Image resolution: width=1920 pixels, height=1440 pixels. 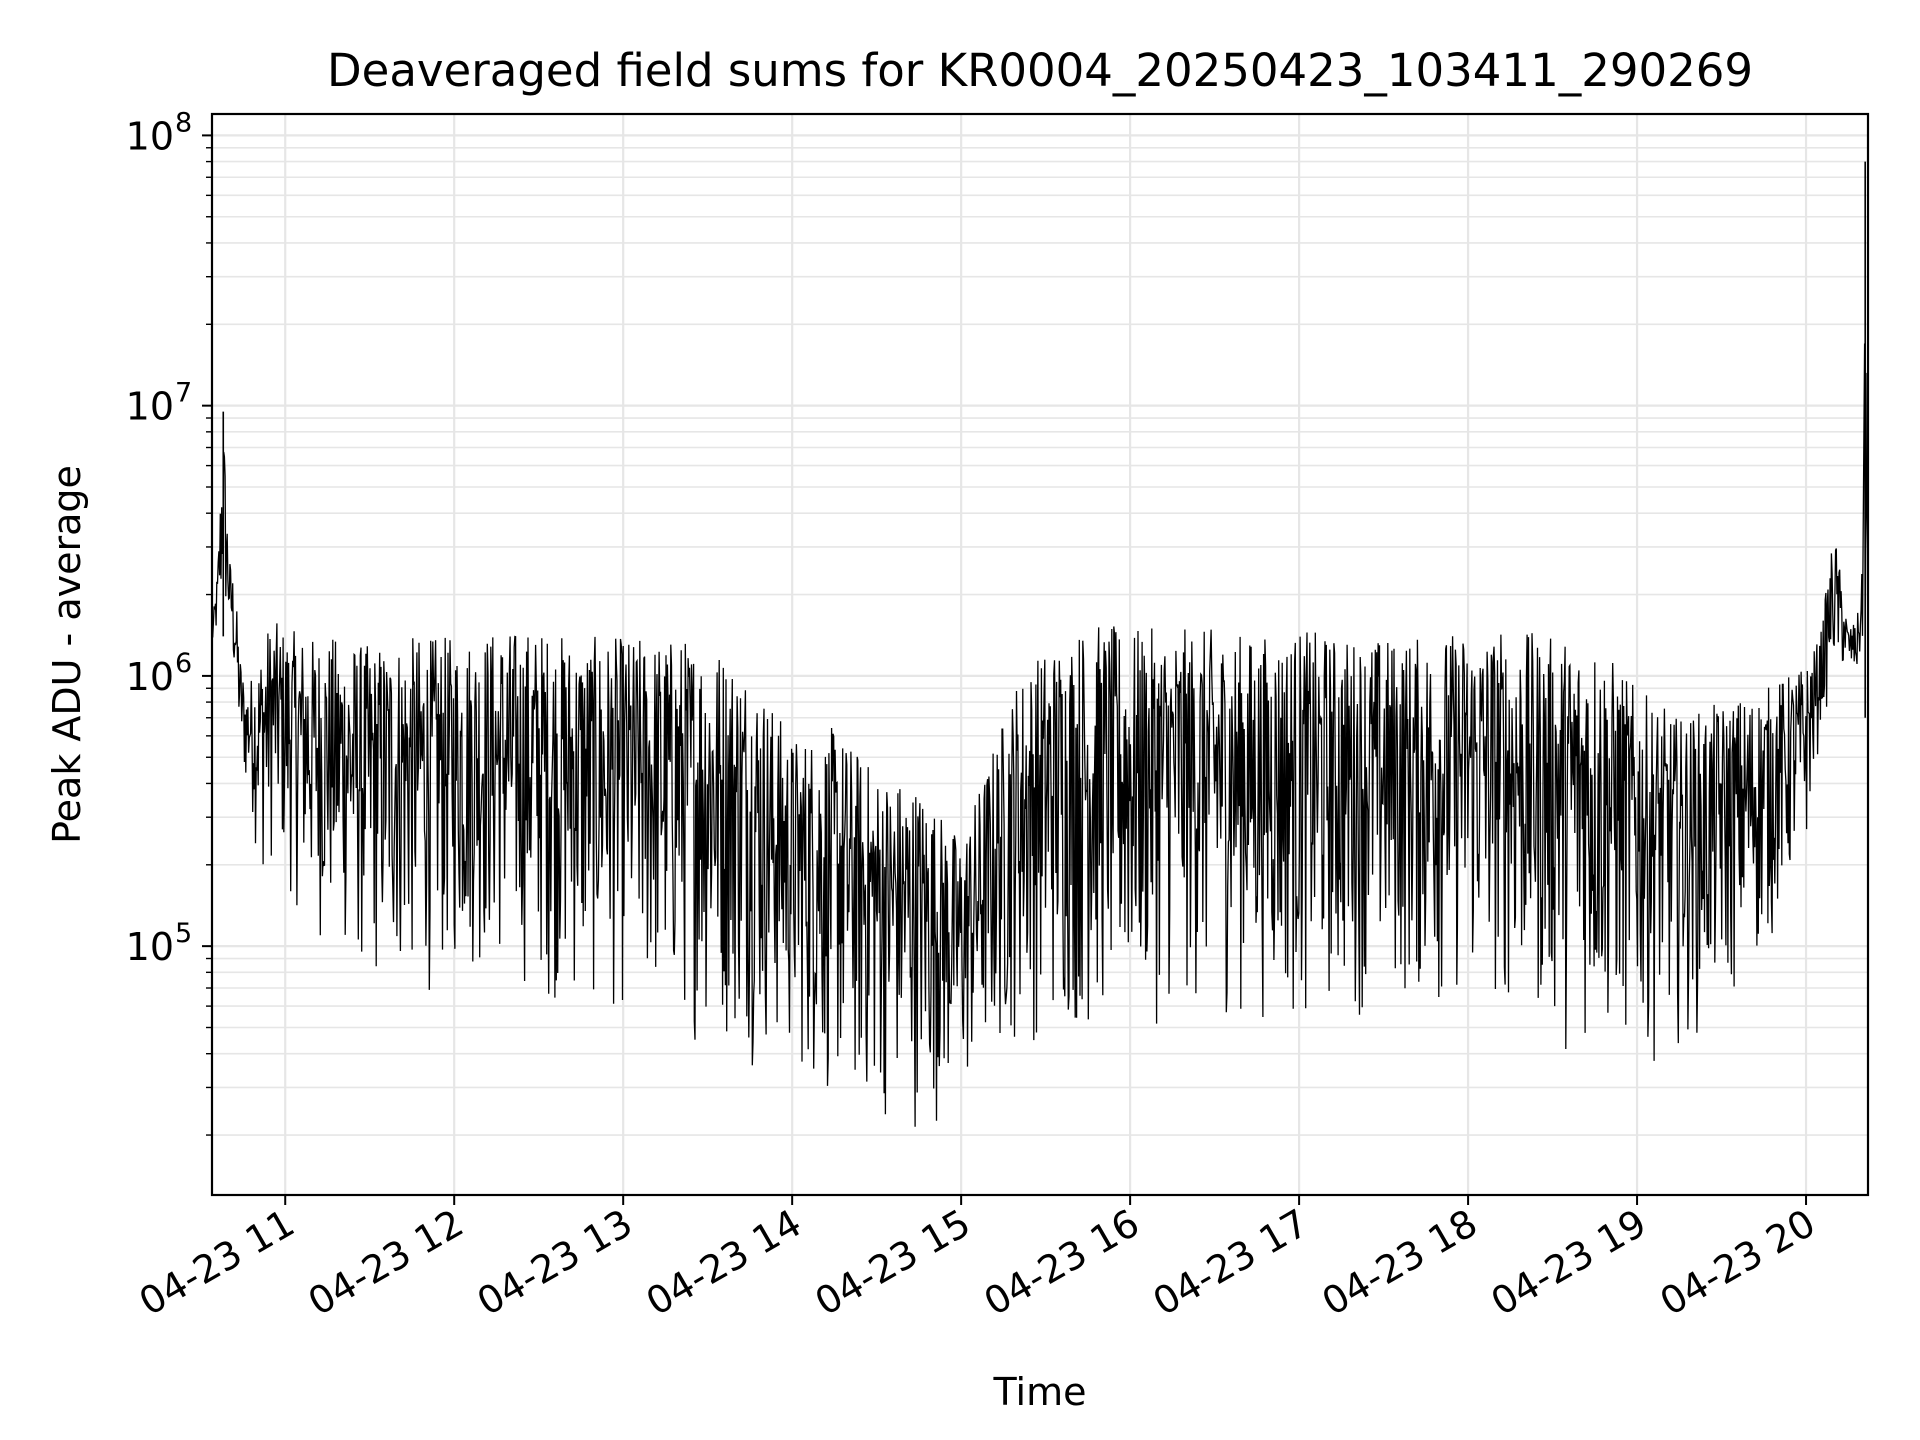 What do you see at coordinates (183, 122) in the screenshot?
I see `y-tick-exponent: 8` at bounding box center [183, 122].